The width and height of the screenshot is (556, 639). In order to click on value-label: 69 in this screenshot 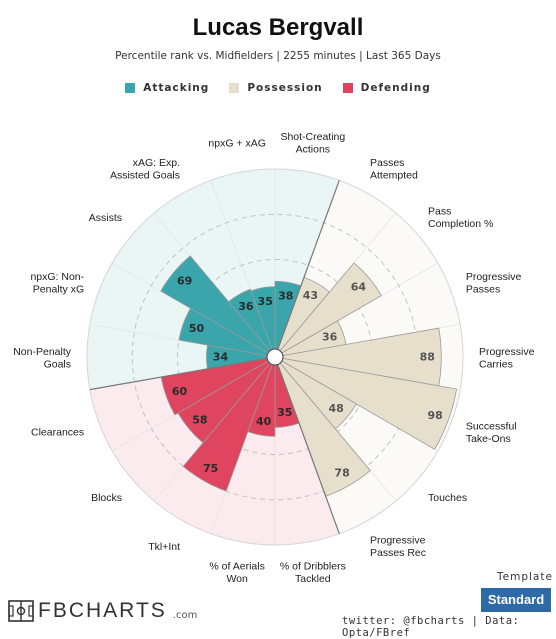, I will do `click(184, 281)`.